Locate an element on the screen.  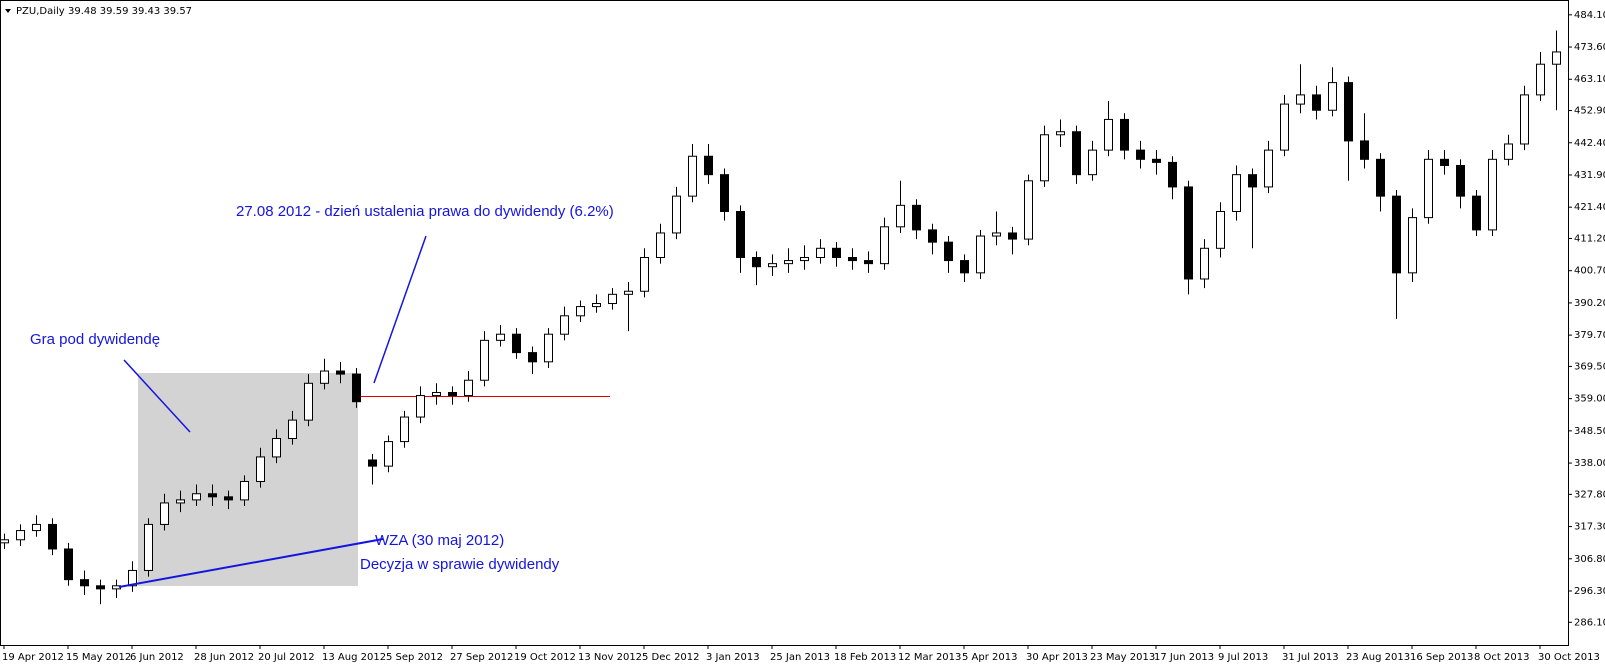
x-tick-label: 13 Aug 2012 is located at coordinates (354, 657).